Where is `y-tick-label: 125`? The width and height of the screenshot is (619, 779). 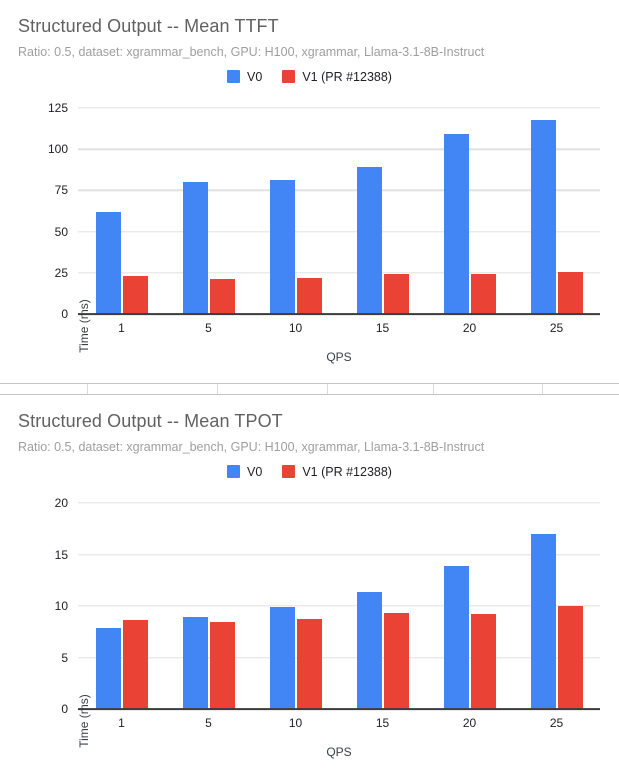 y-tick-label: 125 is located at coordinates (57, 108).